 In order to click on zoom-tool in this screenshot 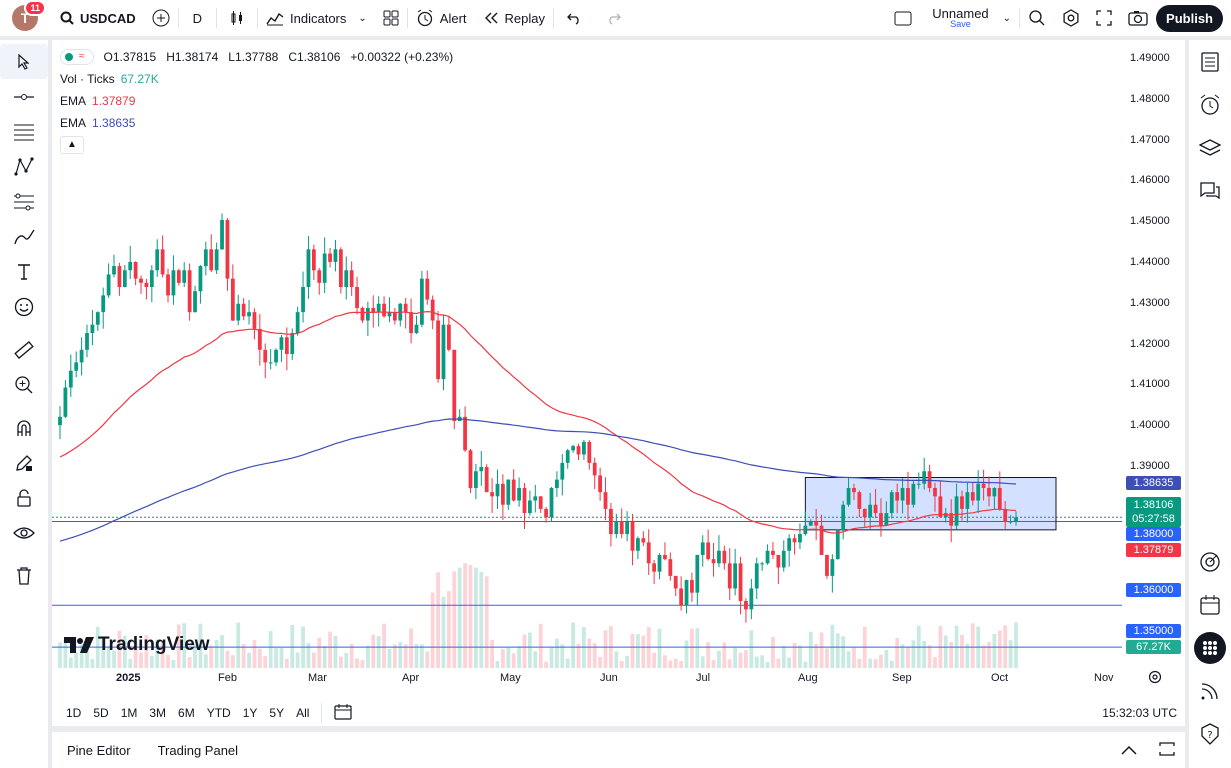, I will do `click(24, 384)`.